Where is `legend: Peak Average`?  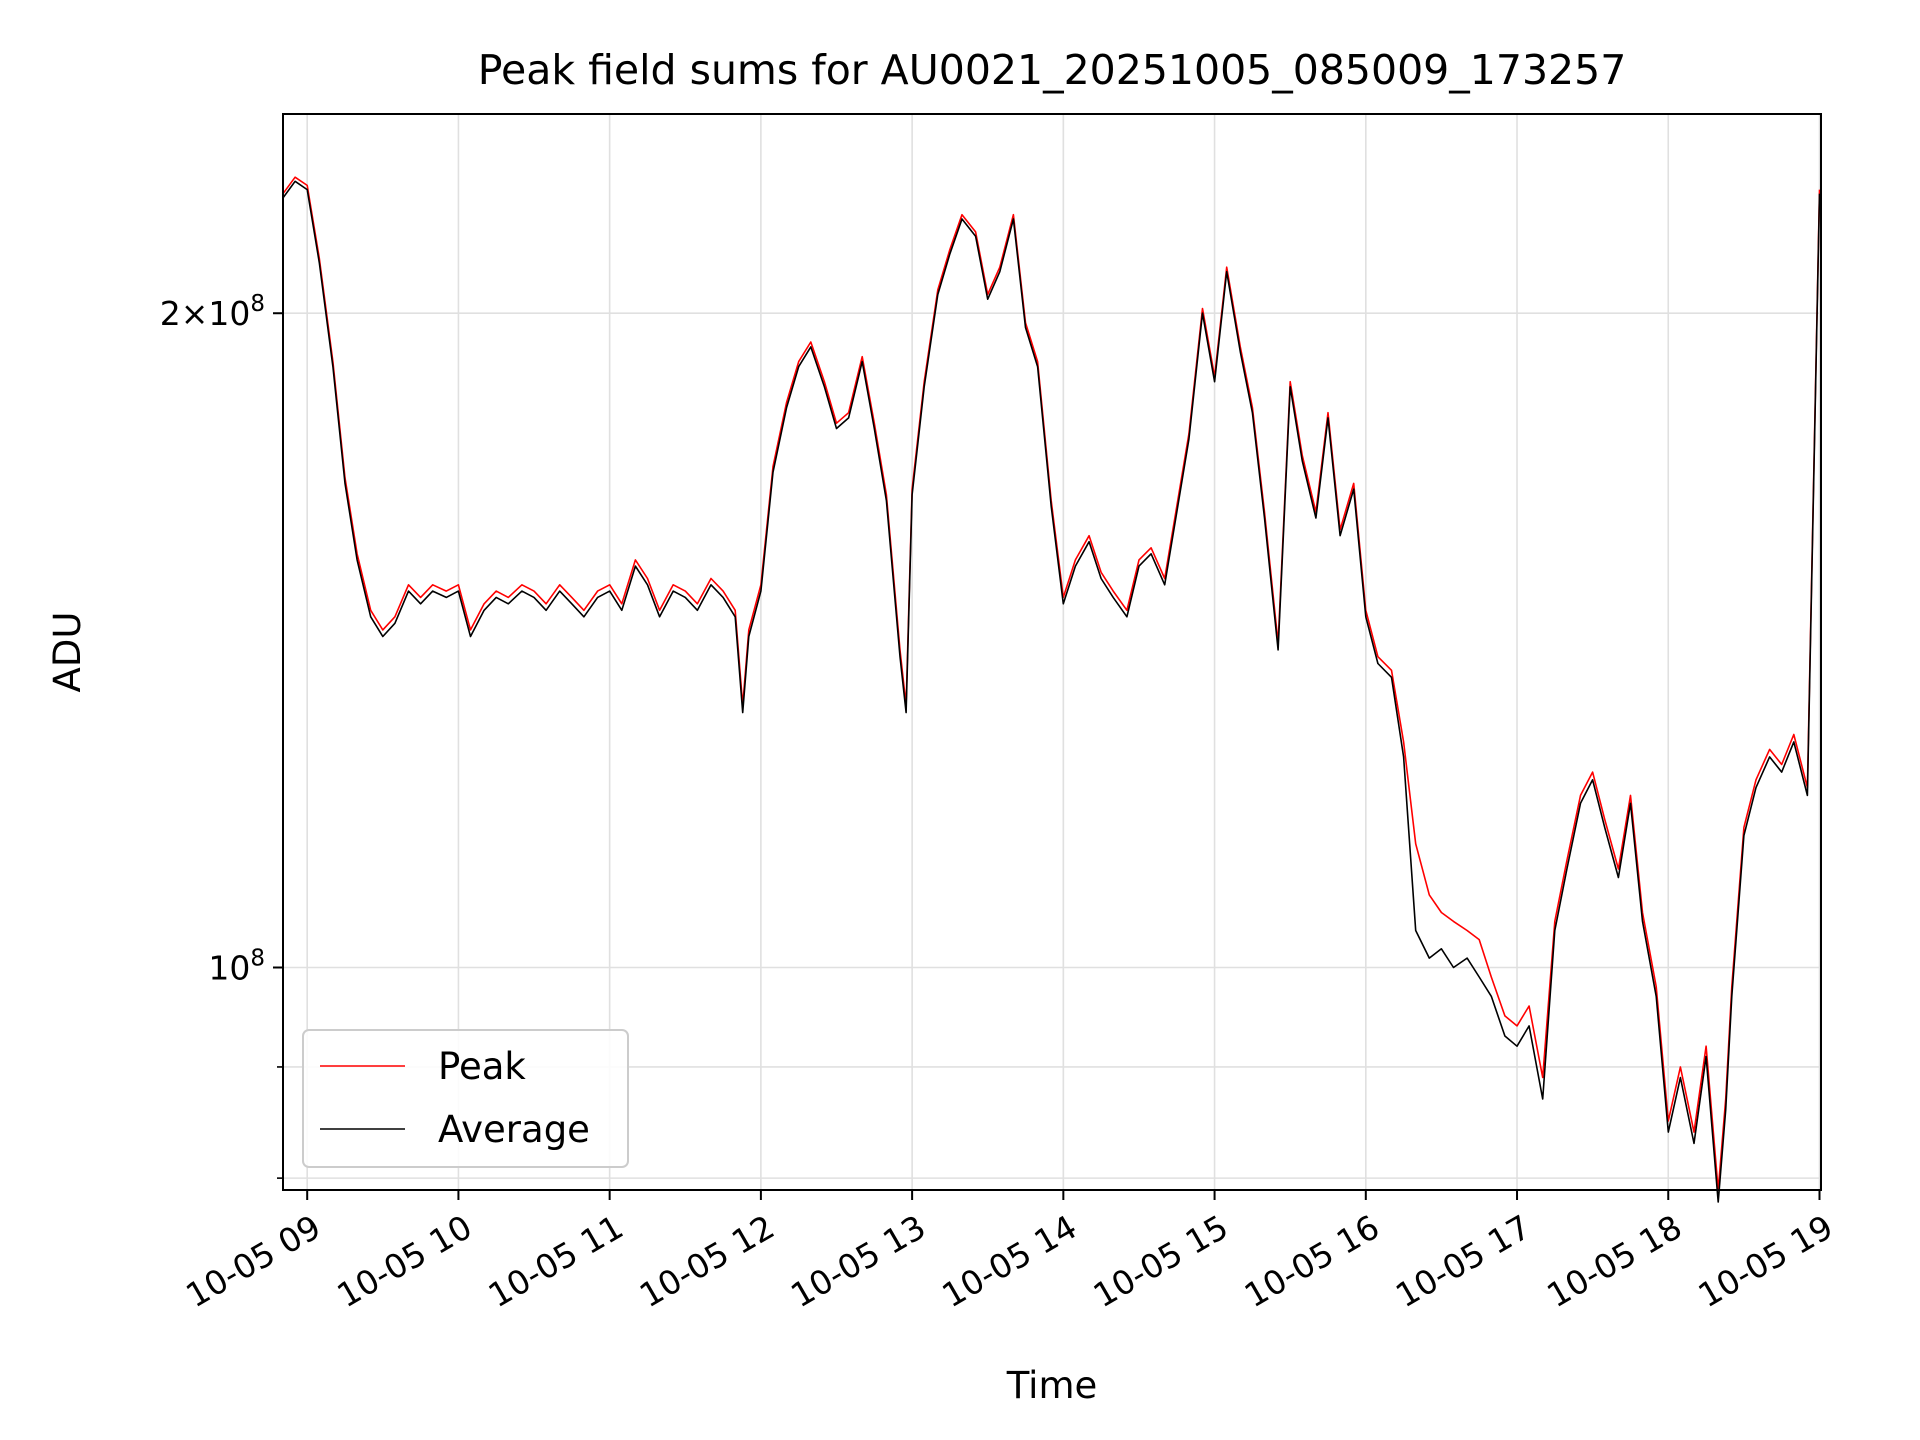 legend: Peak Average is located at coordinates (465, 1098).